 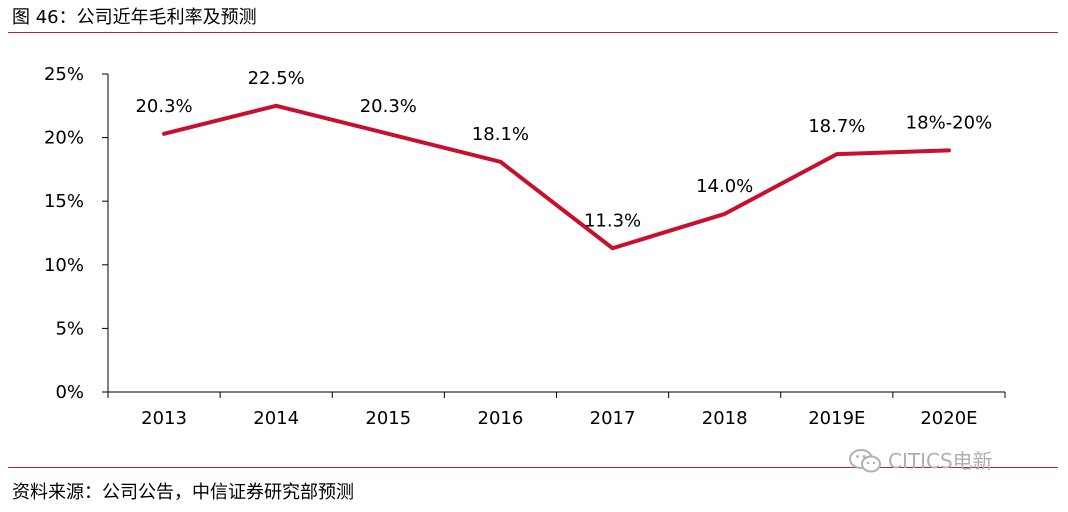 What do you see at coordinates (725, 418) in the screenshot?
I see `x-tick-label: 2018` at bounding box center [725, 418].